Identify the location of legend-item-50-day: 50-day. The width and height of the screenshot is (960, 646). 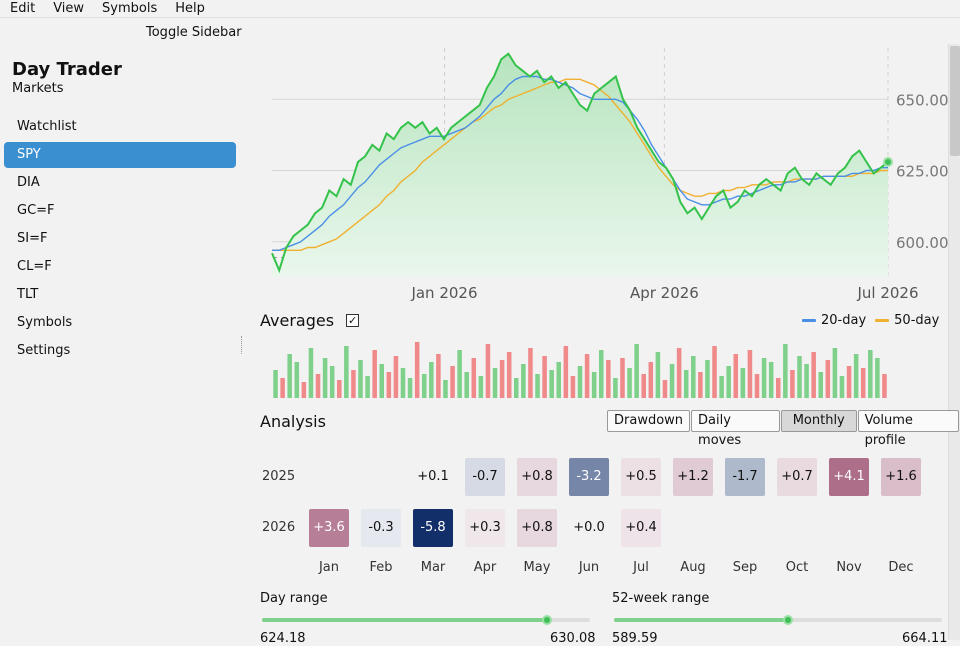
(907, 320).